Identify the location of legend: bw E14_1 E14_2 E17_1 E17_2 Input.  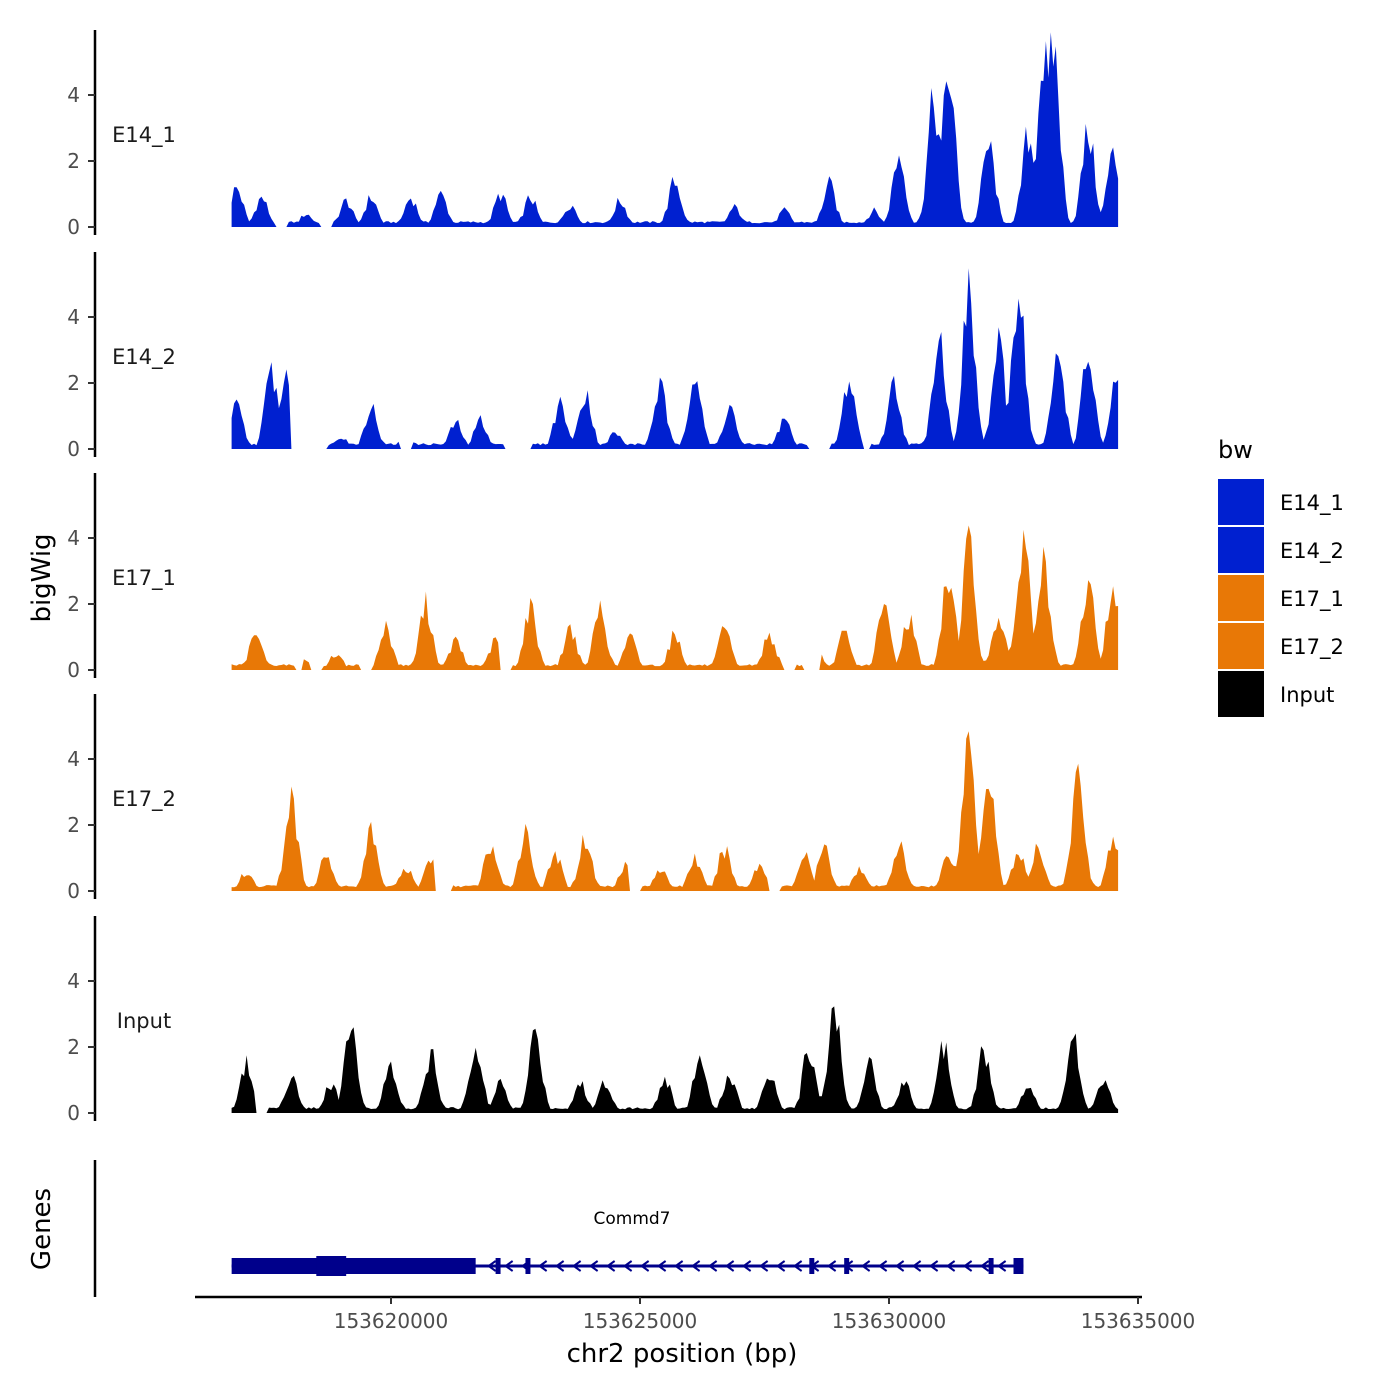
(1281, 576).